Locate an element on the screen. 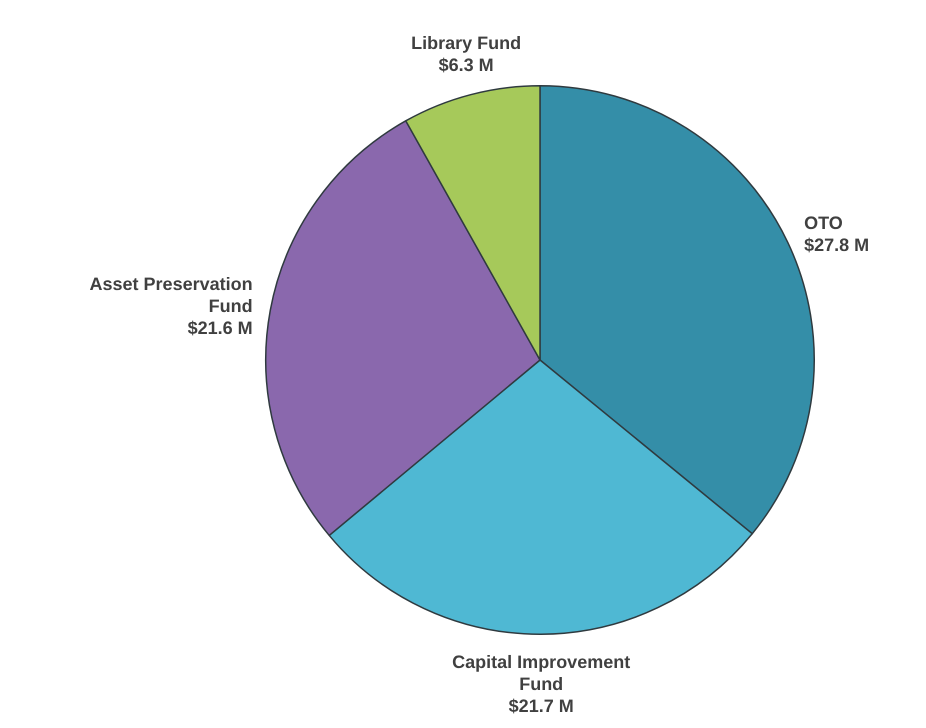 The width and height of the screenshot is (926, 728). slice-label: Asset Preservation Fund is located at coordinates (171, 295).